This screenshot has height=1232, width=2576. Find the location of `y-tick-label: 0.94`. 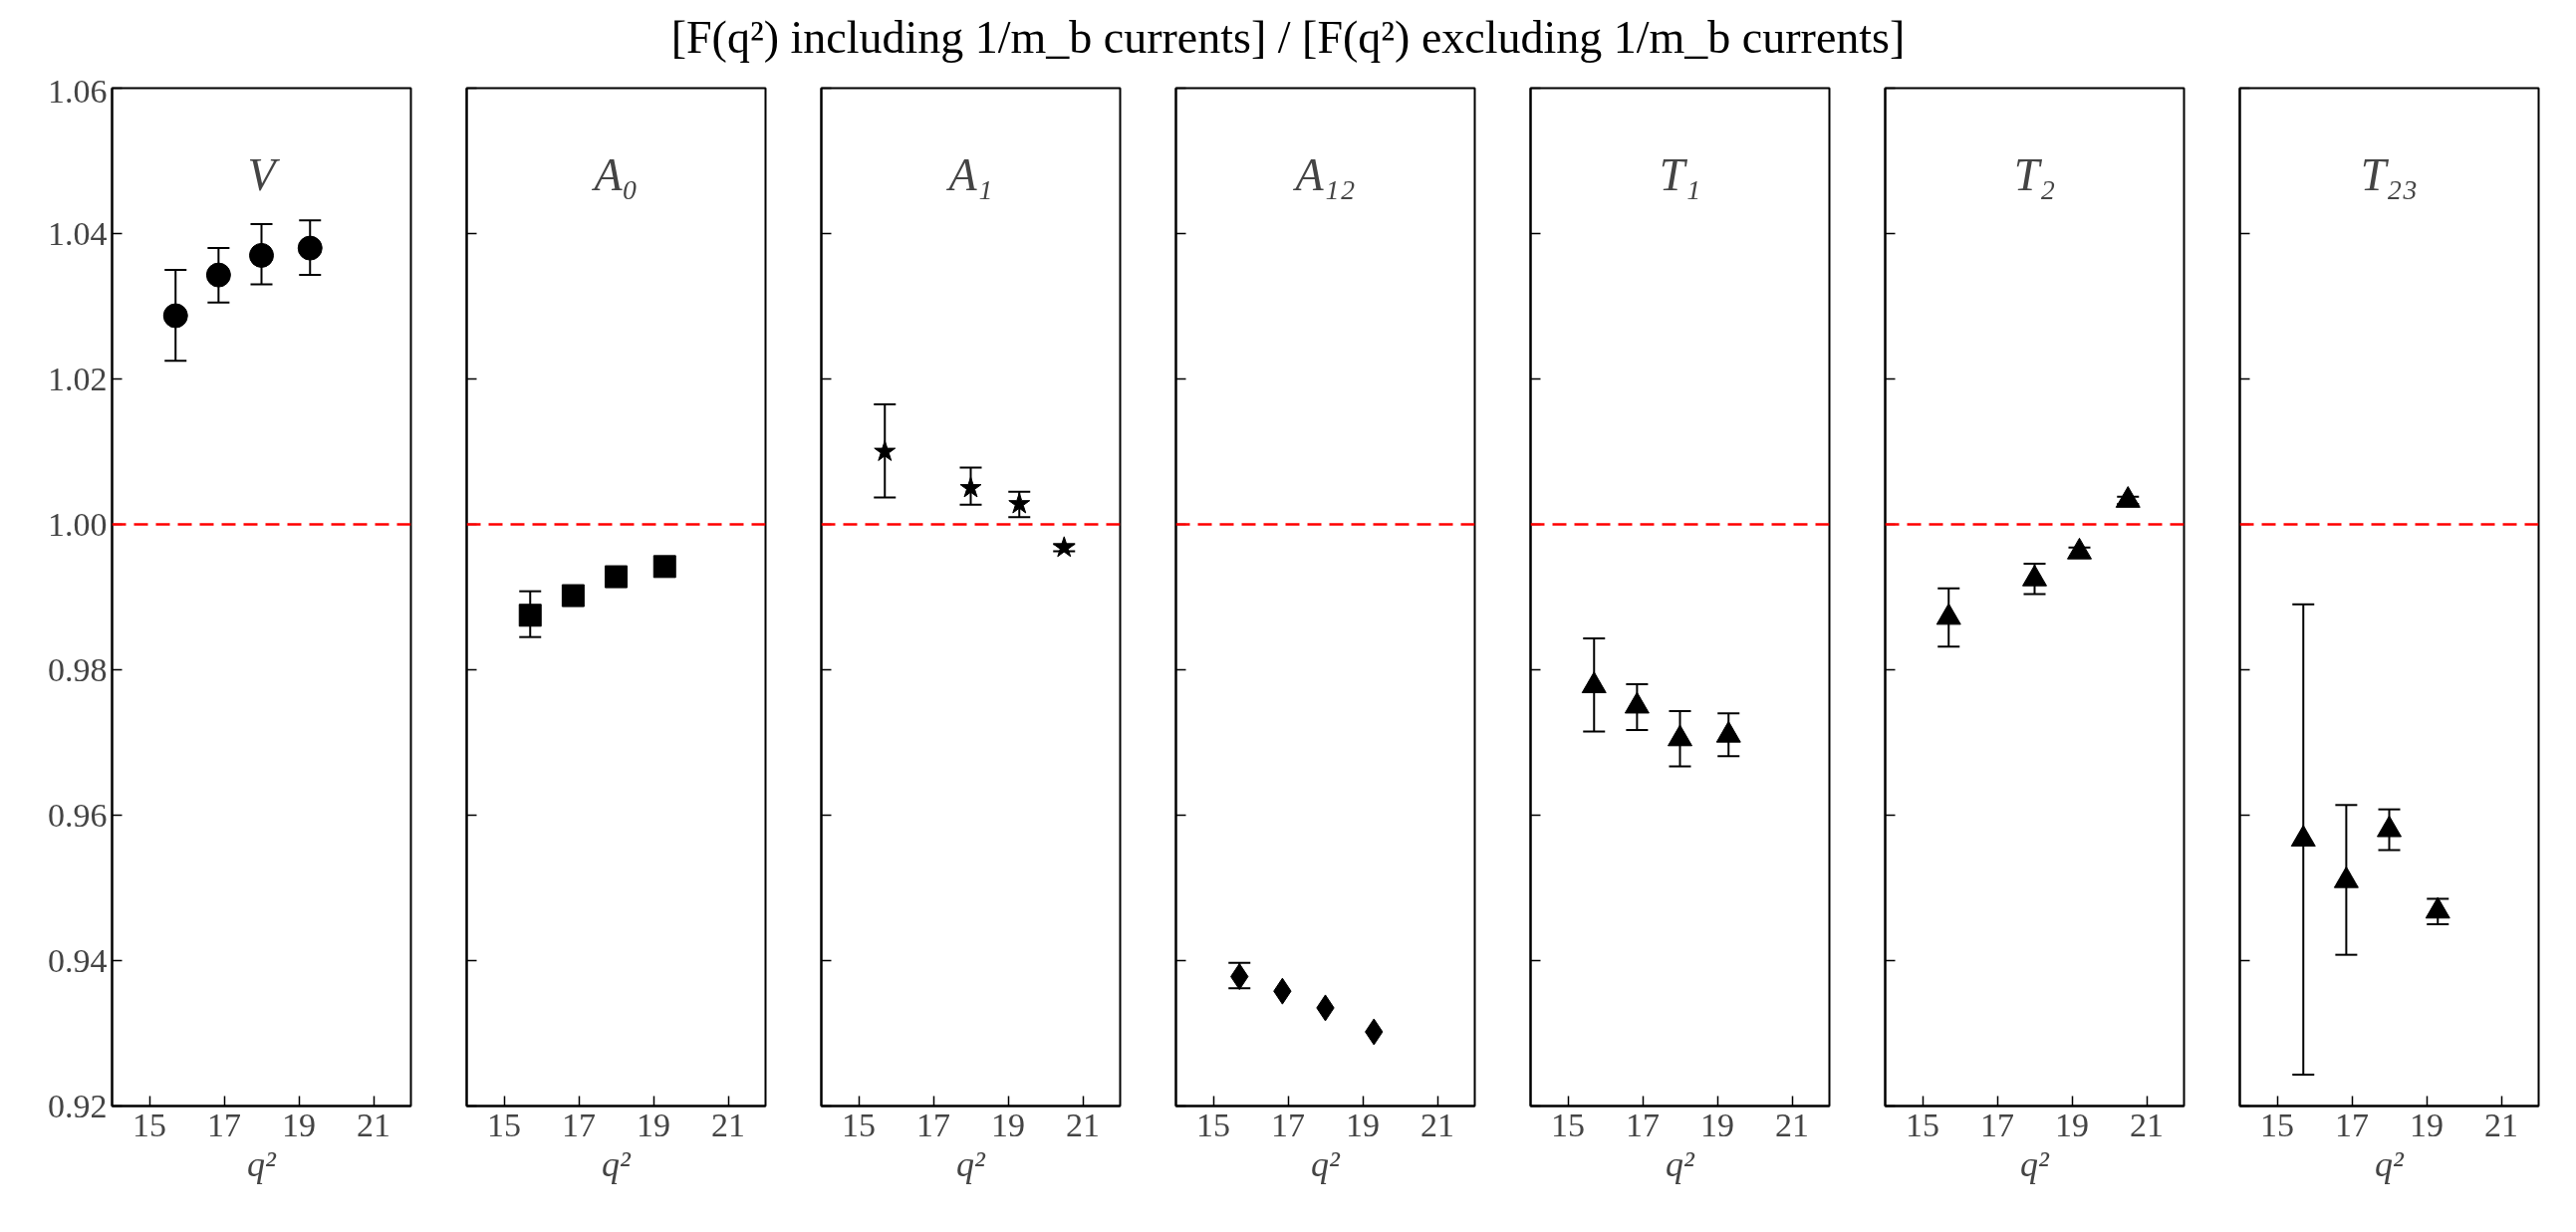

y-tick-label: 0.94 is located at coordinates (78, 960).